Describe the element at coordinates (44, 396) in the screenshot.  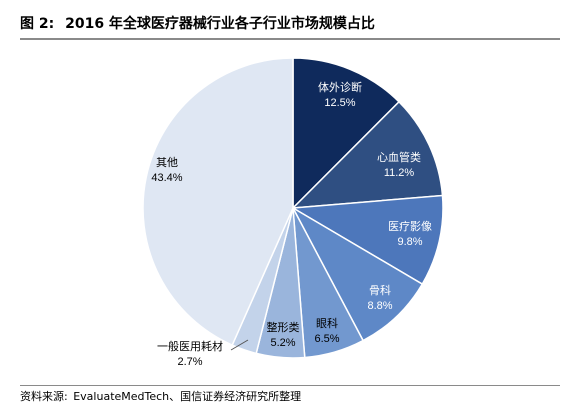
I see `source-prefix: 资料来源:` at that location.